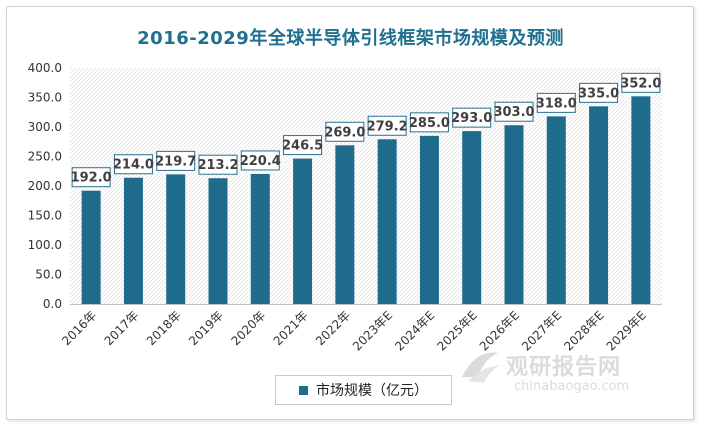 This screenshot has height=426, width=701. What do you see at coordinates (164, 328) in the screenshot?
I see `x-tick-label: 2018年` at bounding box center [164, 328].